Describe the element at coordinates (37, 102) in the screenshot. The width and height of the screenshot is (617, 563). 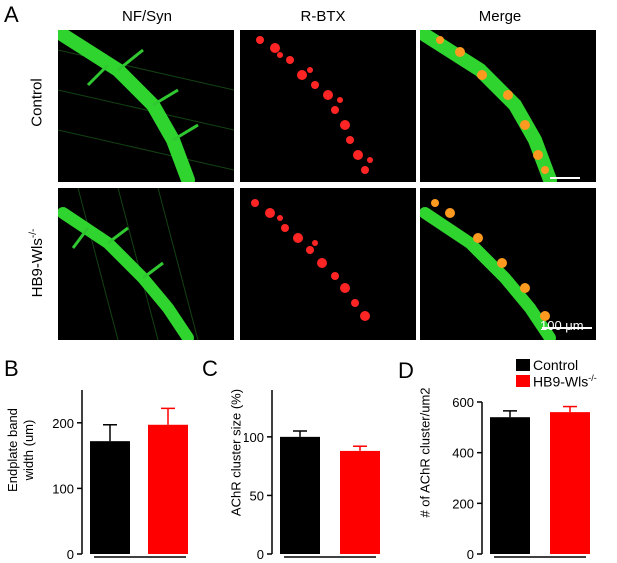
I see `row-label-control: Control` at that location.